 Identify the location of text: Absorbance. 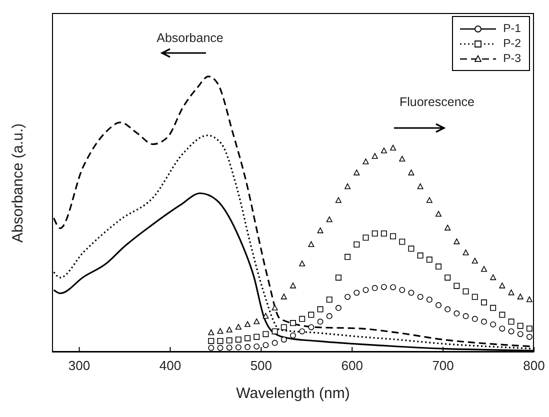
(190, 38).